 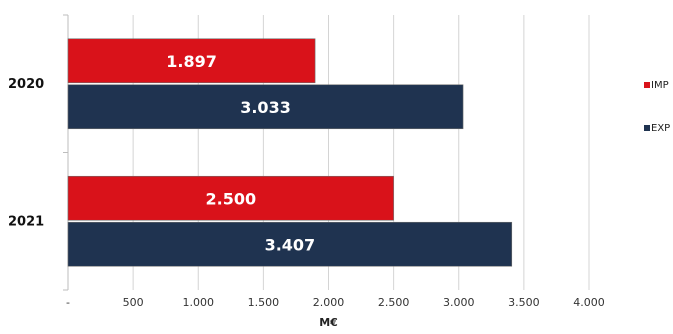 I want to click on bar-imp-2021, so click(x=230, y=198).